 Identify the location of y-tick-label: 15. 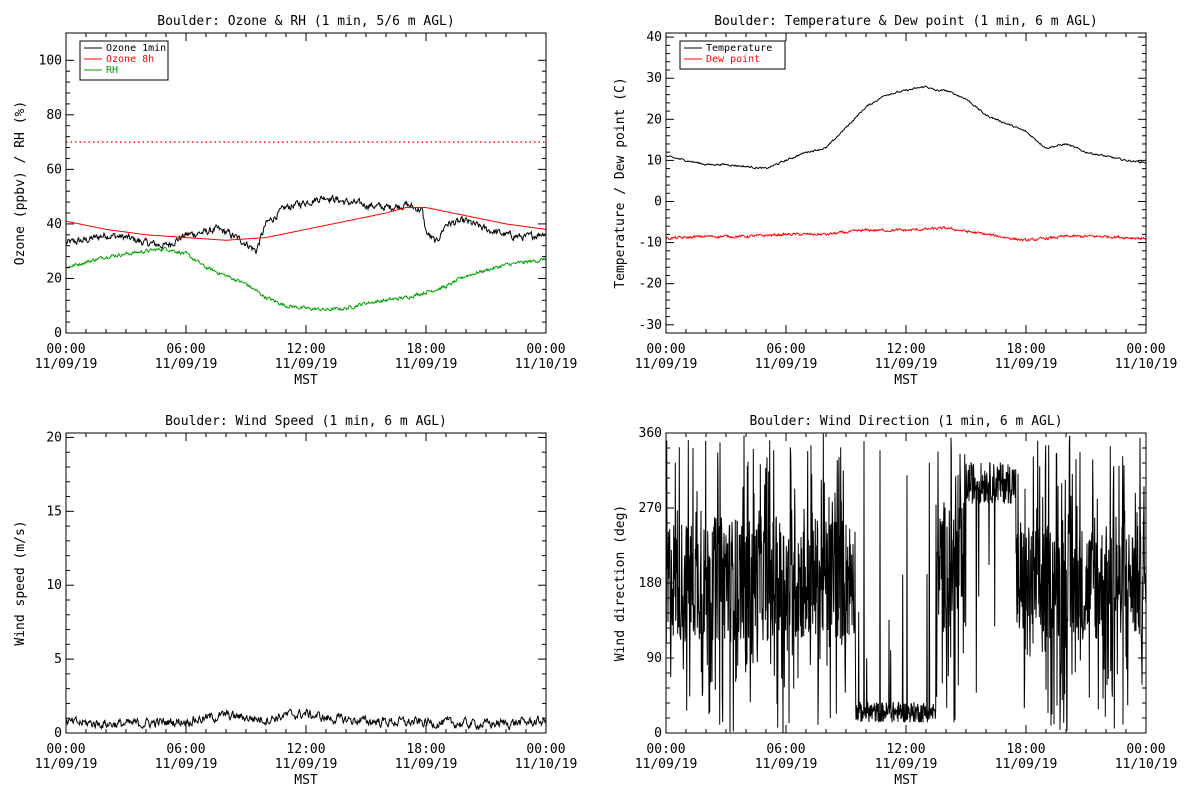
(54, 511).